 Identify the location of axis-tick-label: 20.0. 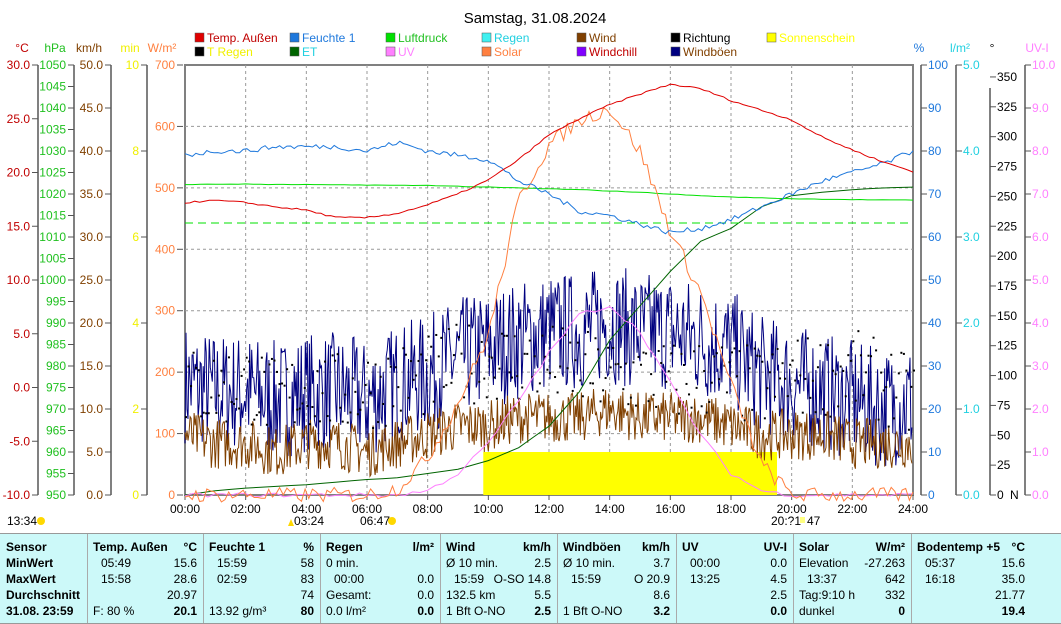
(92, 323).